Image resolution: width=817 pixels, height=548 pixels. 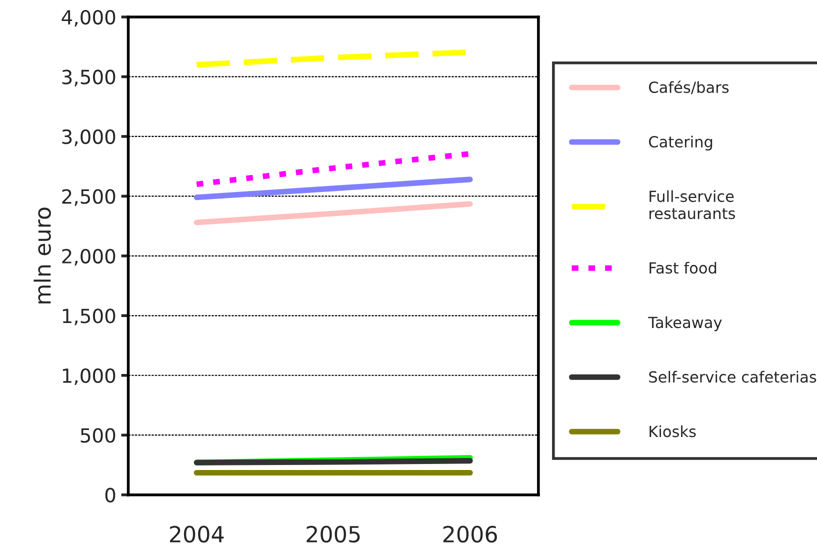 I want to click on y-tick-label: 3,500, so click(x=89, y=78).